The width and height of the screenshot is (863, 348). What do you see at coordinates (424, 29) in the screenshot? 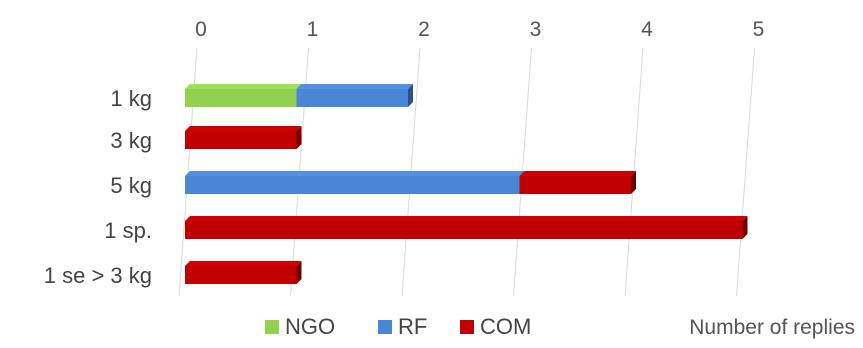
I see `x-tick-label: 2` at bounding box center [424, 29].